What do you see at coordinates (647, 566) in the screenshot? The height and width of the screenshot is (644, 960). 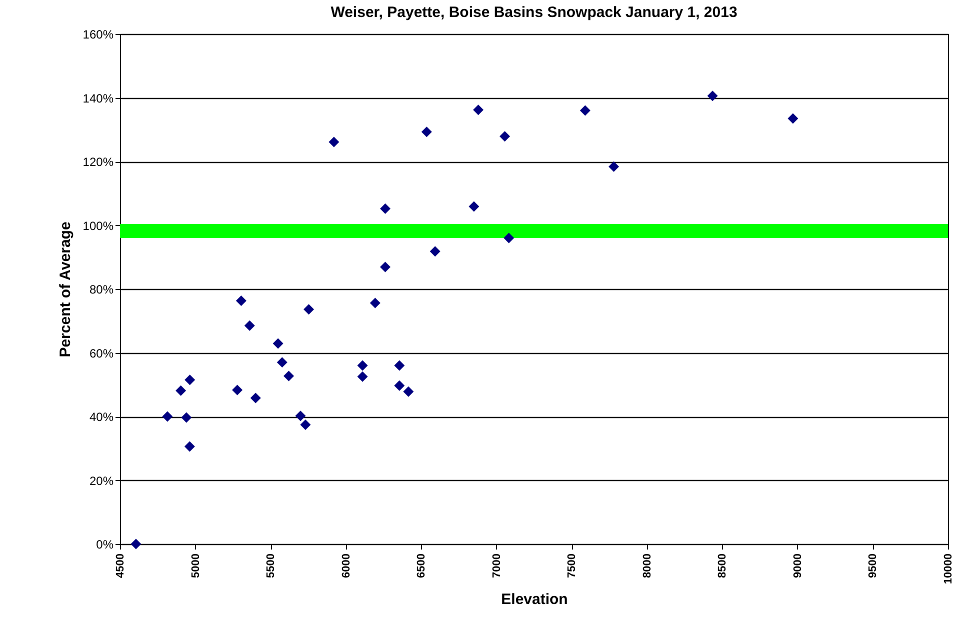 I see `x-tick-label: 8000` at bounding box center [647, 566].